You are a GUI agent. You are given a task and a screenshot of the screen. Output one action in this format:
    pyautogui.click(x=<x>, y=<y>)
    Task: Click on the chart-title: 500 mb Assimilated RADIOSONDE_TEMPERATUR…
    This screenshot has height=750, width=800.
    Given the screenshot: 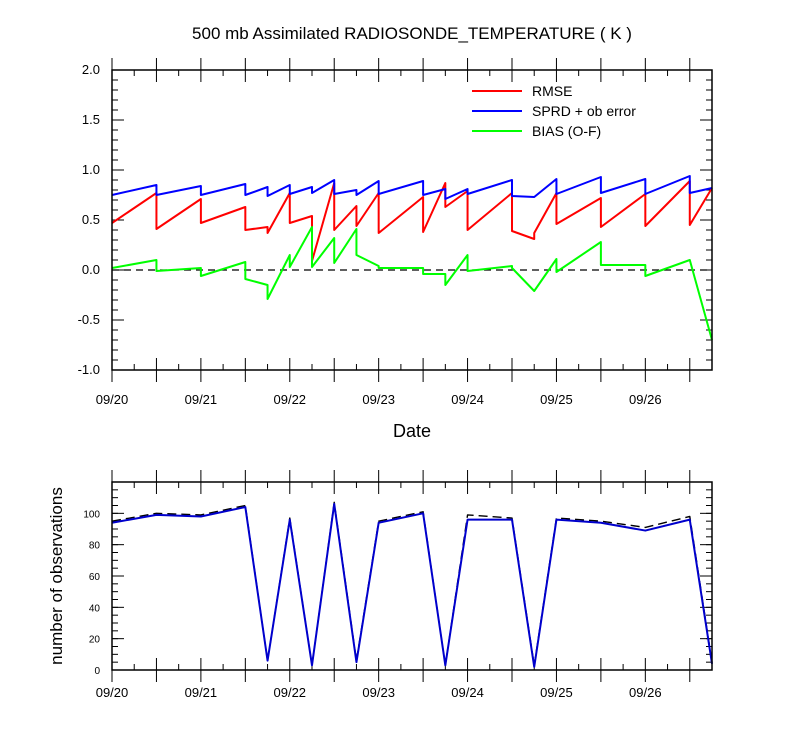 What is the action you would take?
    pyautogui.click(x=412, y=33)
    